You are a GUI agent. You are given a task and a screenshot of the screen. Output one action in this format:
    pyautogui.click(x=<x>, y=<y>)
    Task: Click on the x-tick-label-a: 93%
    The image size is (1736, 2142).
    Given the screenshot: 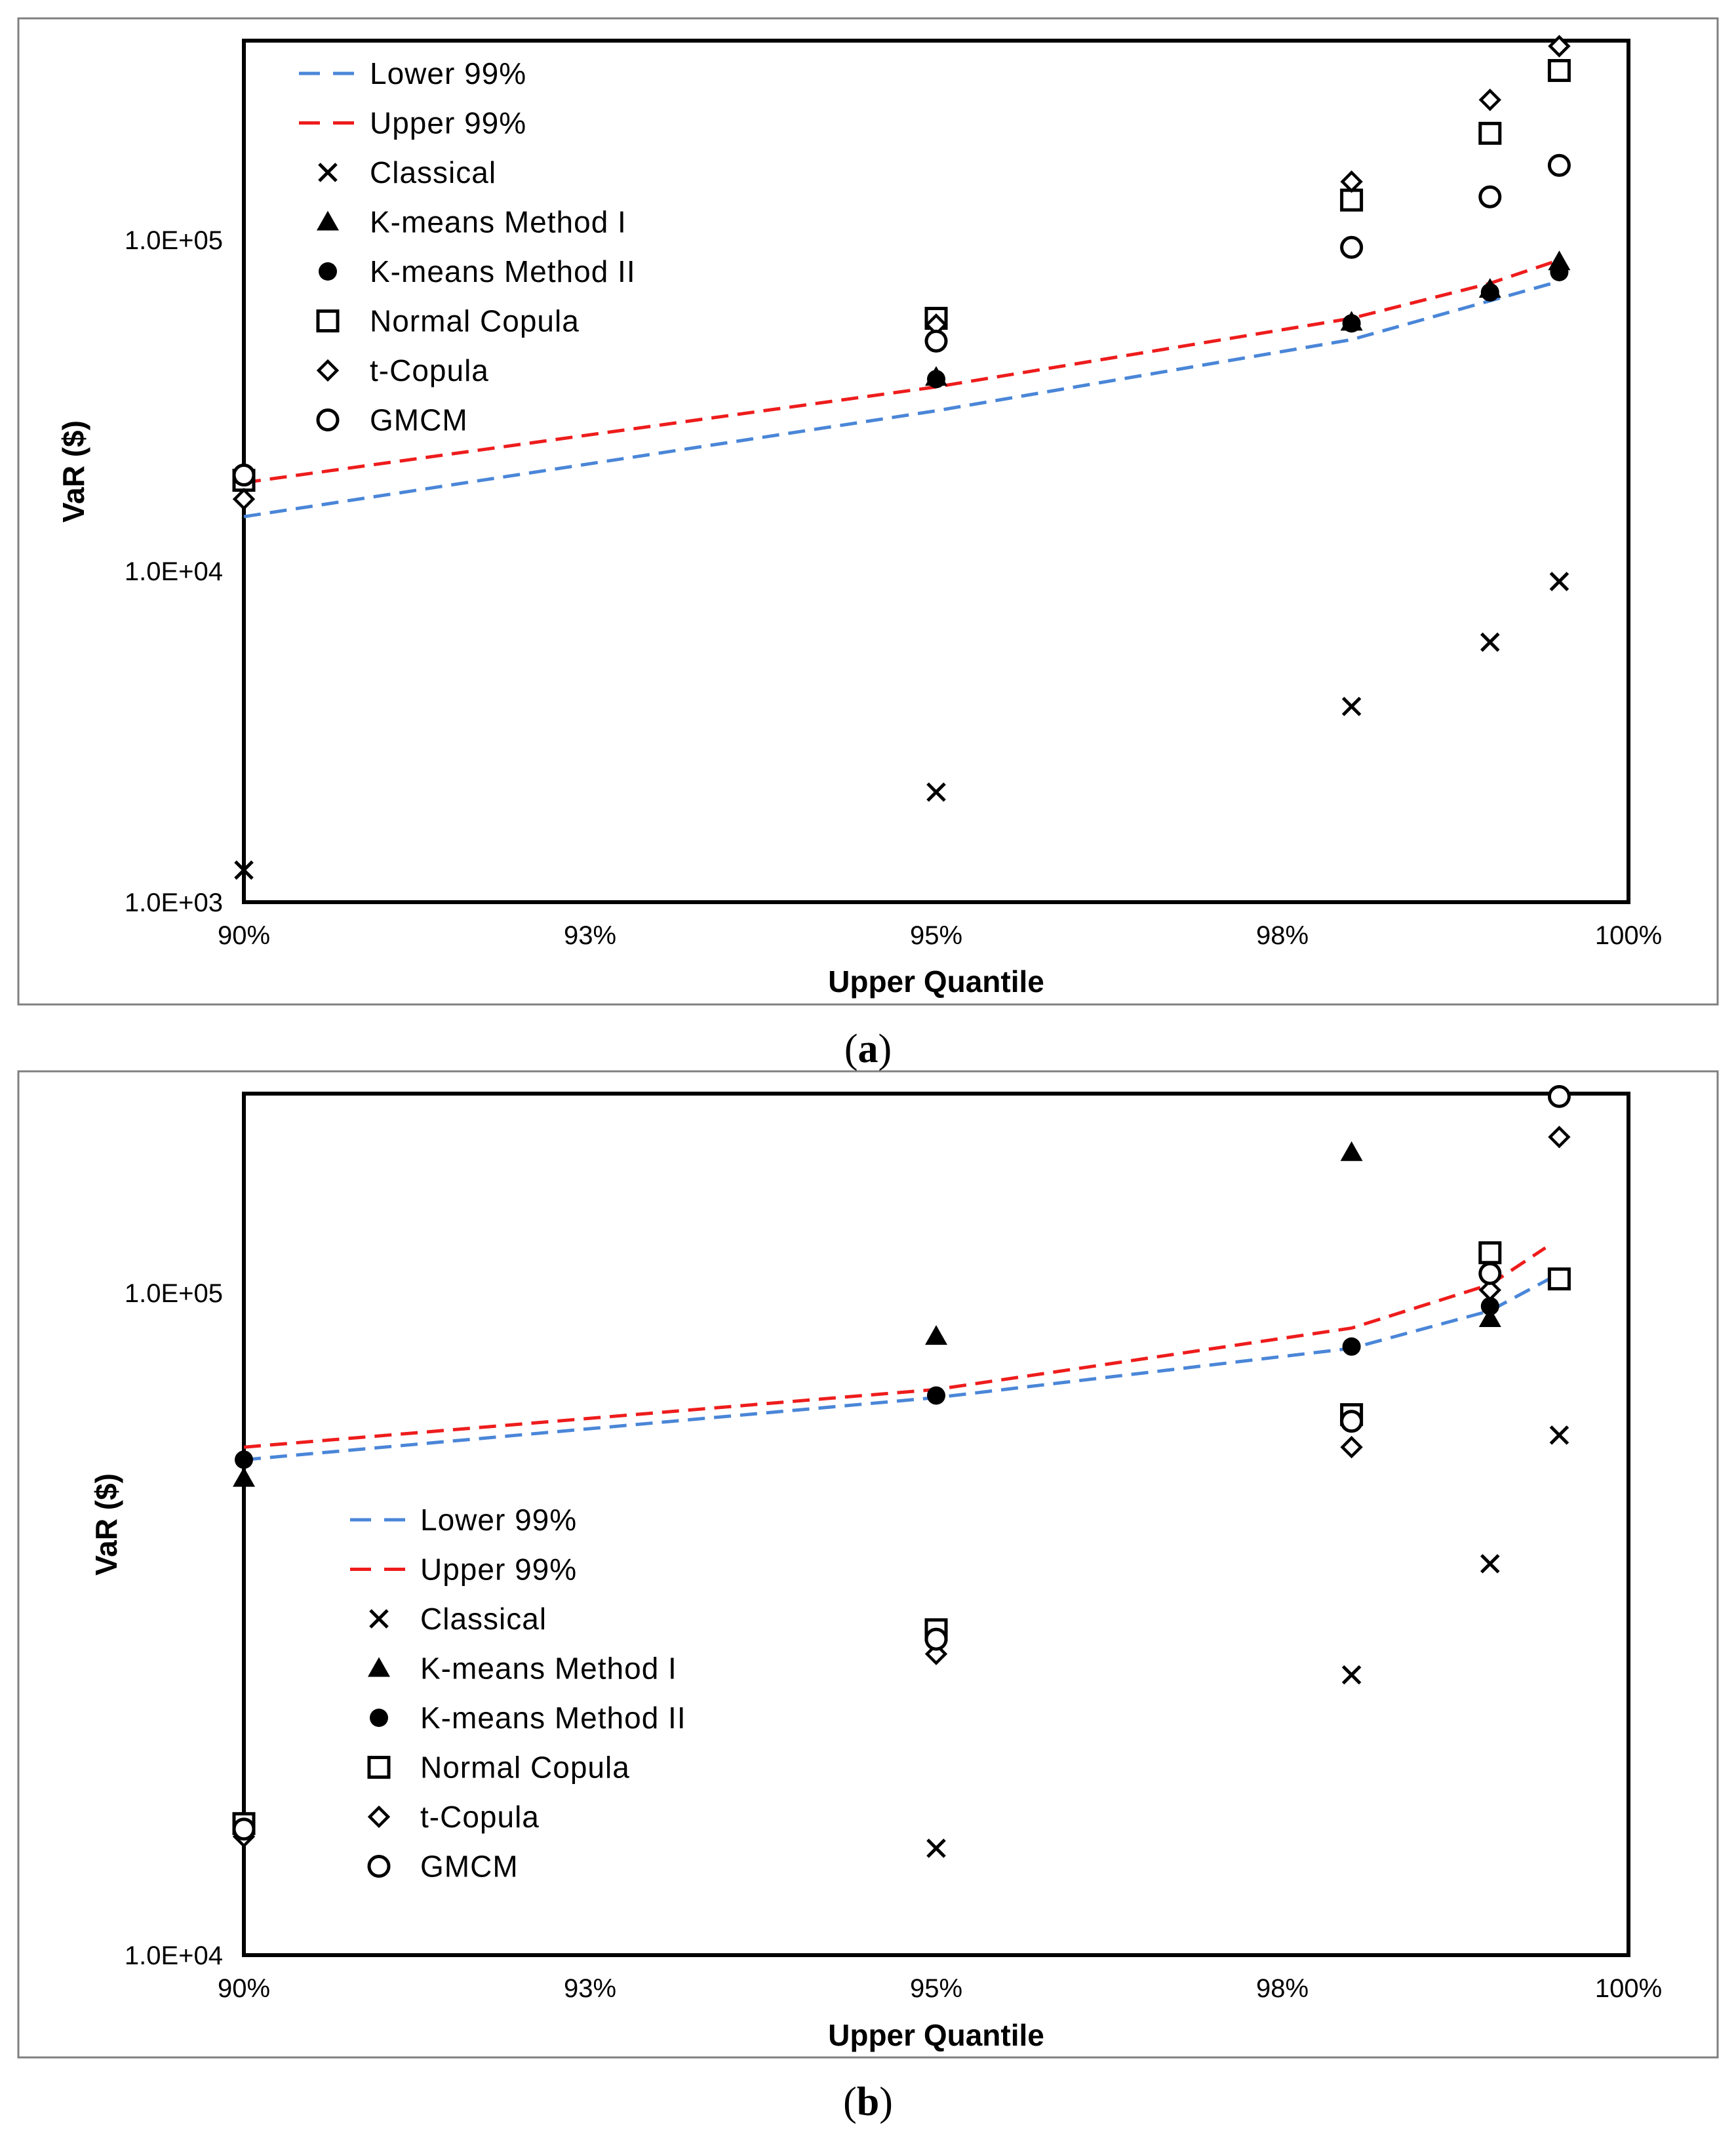 What is the action you would take?
    pyautogui.click(x=590, y=935)
    